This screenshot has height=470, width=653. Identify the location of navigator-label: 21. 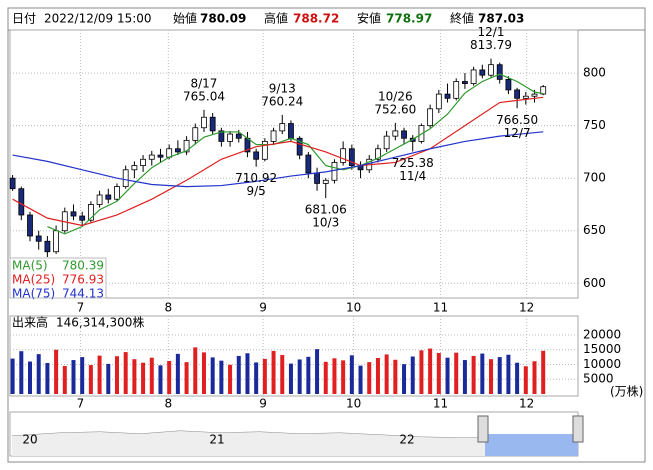
(216, 440).